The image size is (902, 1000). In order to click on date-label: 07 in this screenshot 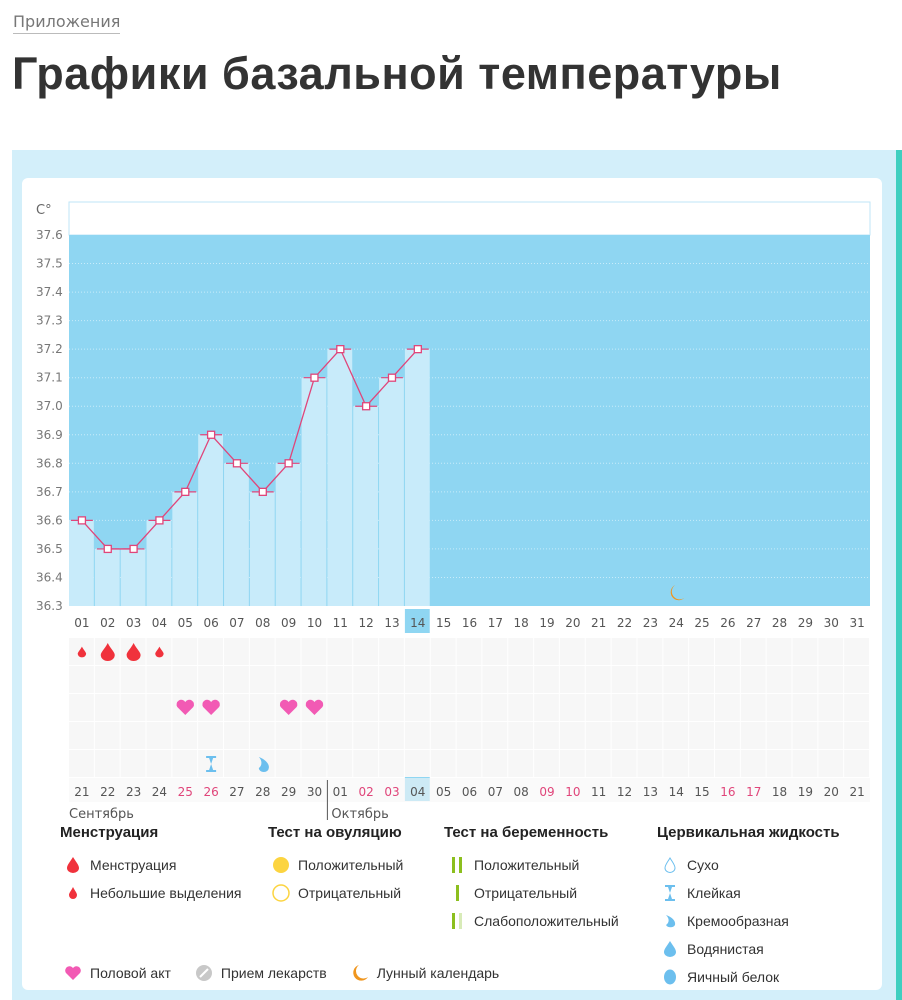, I will do `click(495, 792)`.